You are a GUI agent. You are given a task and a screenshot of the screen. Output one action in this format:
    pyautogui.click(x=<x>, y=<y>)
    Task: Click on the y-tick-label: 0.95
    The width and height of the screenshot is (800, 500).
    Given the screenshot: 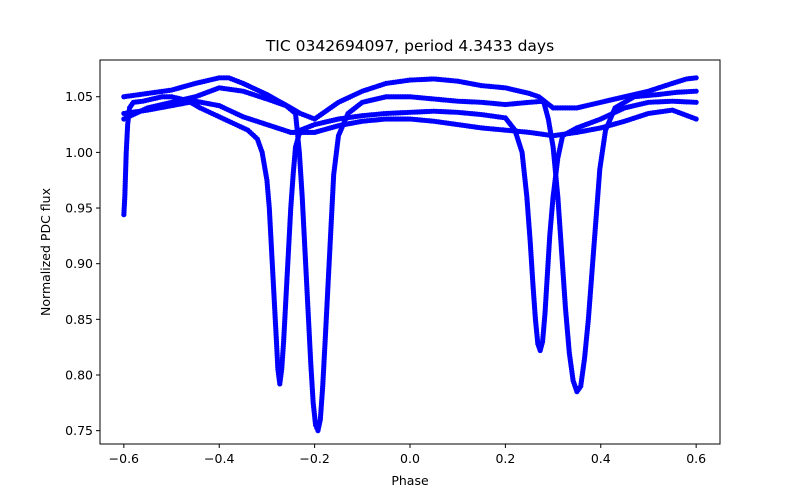 What is the action you would take?
    pyautogui.click(x=79, y=208)
    